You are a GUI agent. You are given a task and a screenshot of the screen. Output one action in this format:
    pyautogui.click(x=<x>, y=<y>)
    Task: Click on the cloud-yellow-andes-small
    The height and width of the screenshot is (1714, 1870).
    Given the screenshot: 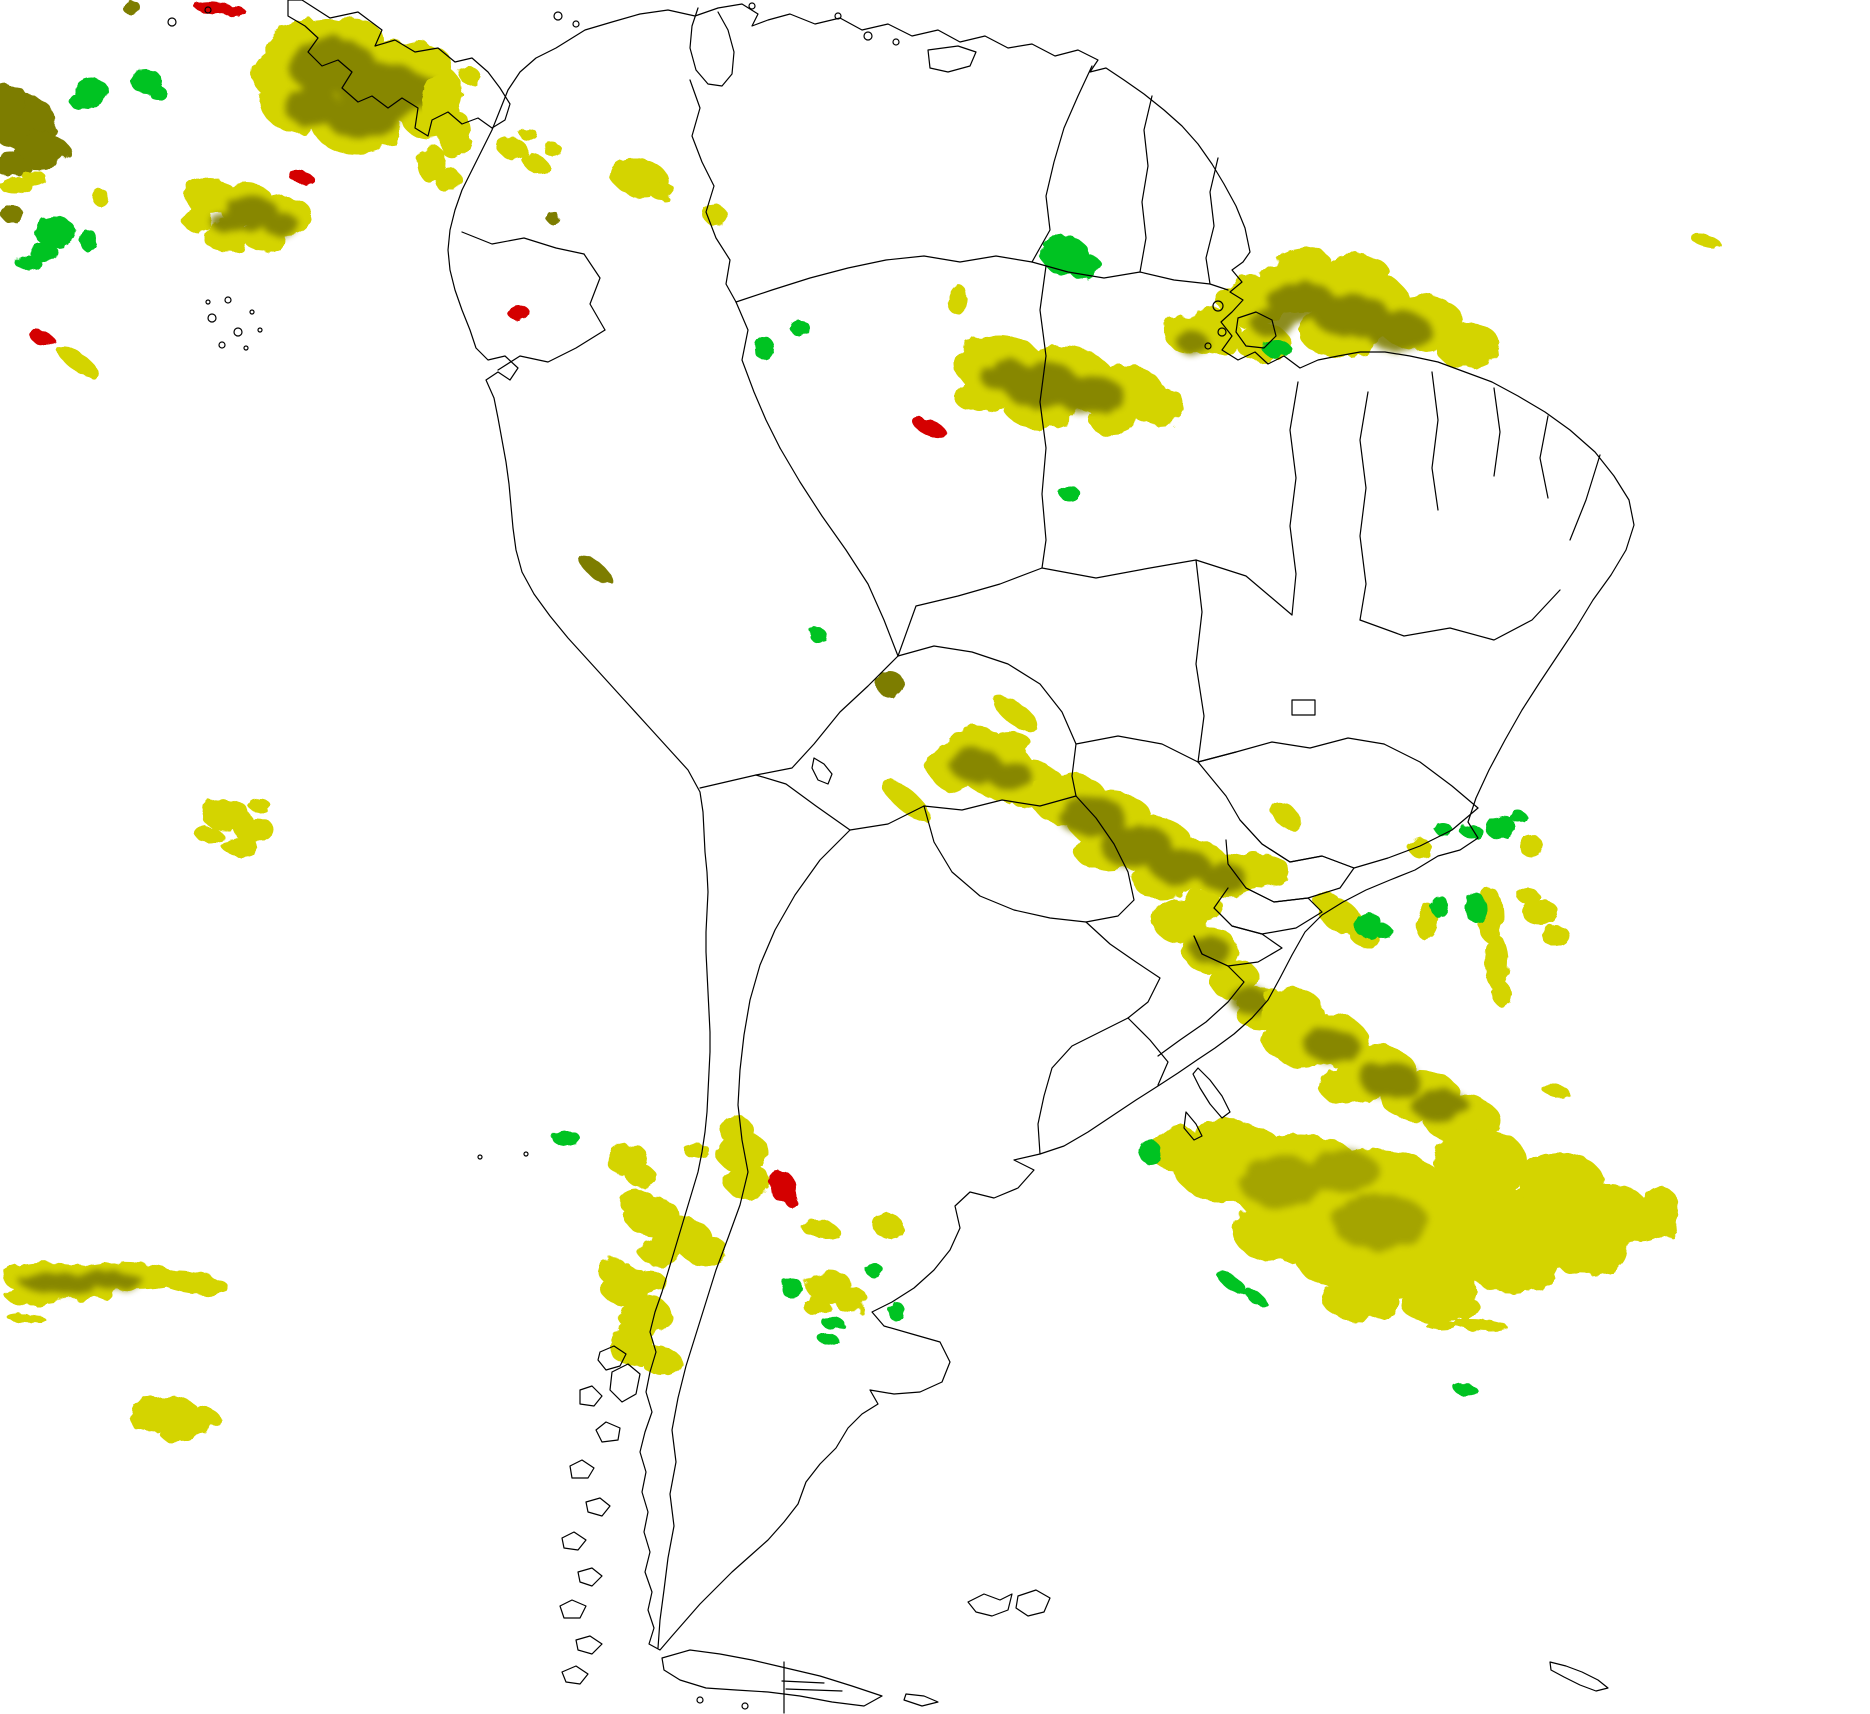 What is the action you would take?
    pyautogui.click(x=697, y=1151)
    